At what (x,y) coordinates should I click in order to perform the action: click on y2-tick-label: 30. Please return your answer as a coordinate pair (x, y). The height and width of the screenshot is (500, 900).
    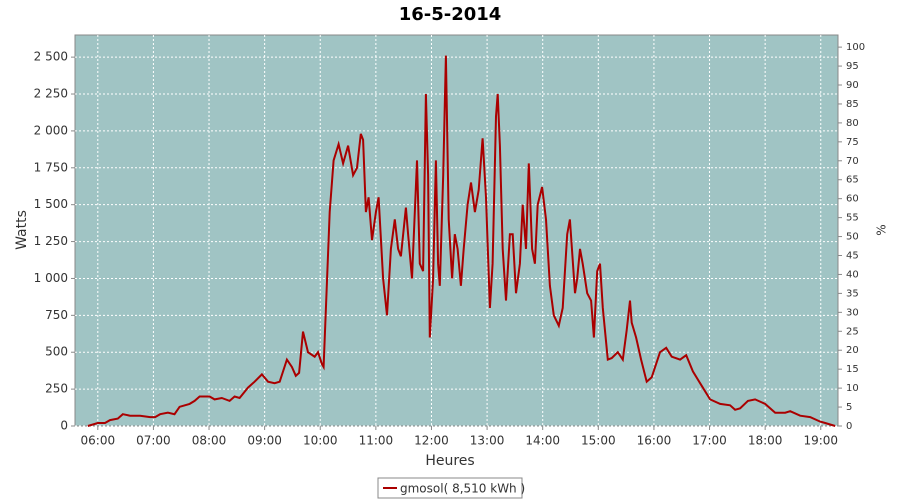
    Looking at the image, I should click on (852, 312).